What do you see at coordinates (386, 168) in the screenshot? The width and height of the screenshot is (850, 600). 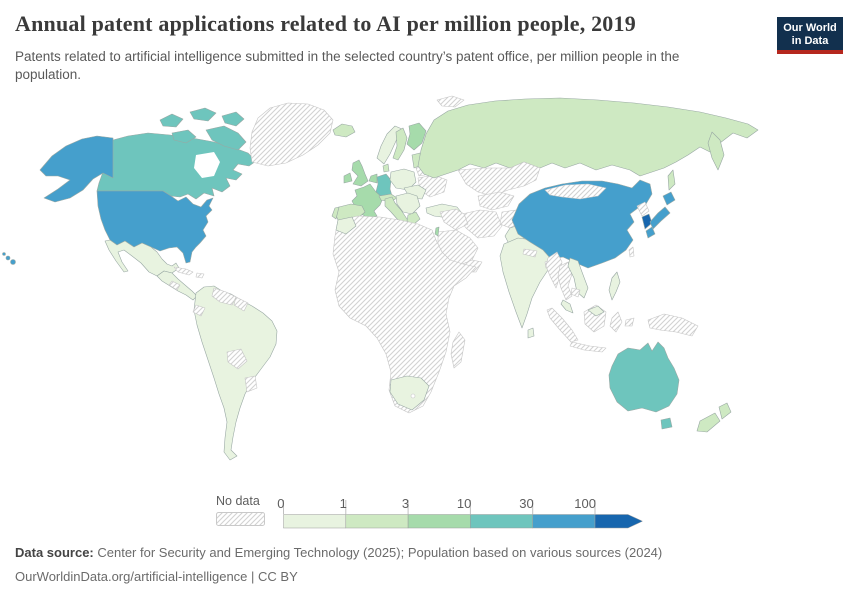 I see `region-denmark` at bounding box center [386, 168].